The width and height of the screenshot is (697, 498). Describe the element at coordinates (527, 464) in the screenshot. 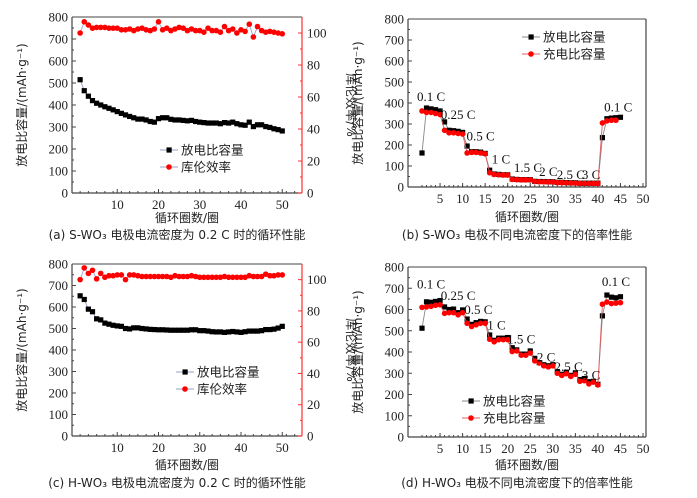

I see `x-axis-label: 循环圈数/圈` at that location.